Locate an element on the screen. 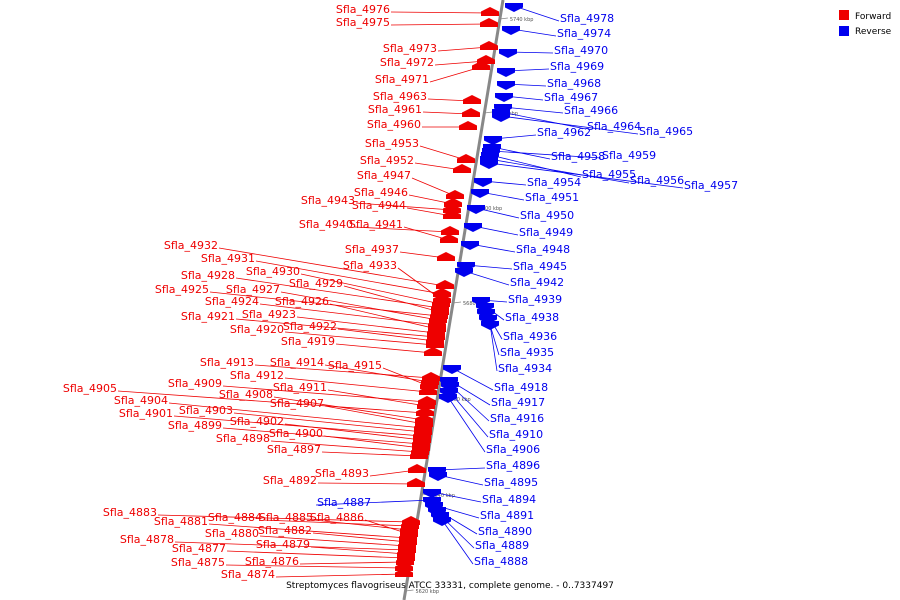 This screenshot has width=900, height=600. gene-label-sfla-4954: Sfla_4954 is located at coordinates (554, 182).